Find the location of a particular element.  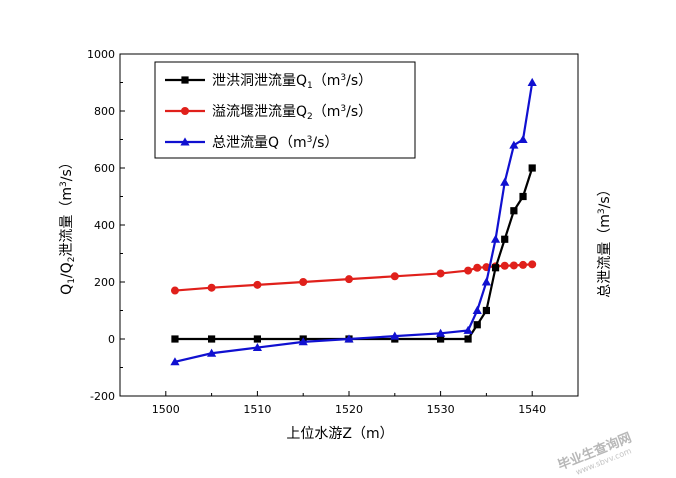

legend: 泄洪洞泄流量Q1（m3/s） 溢流堰泄流量Q2（m3/s） 总泄流量Q（m3/s） is located at coordinates (285, 110).